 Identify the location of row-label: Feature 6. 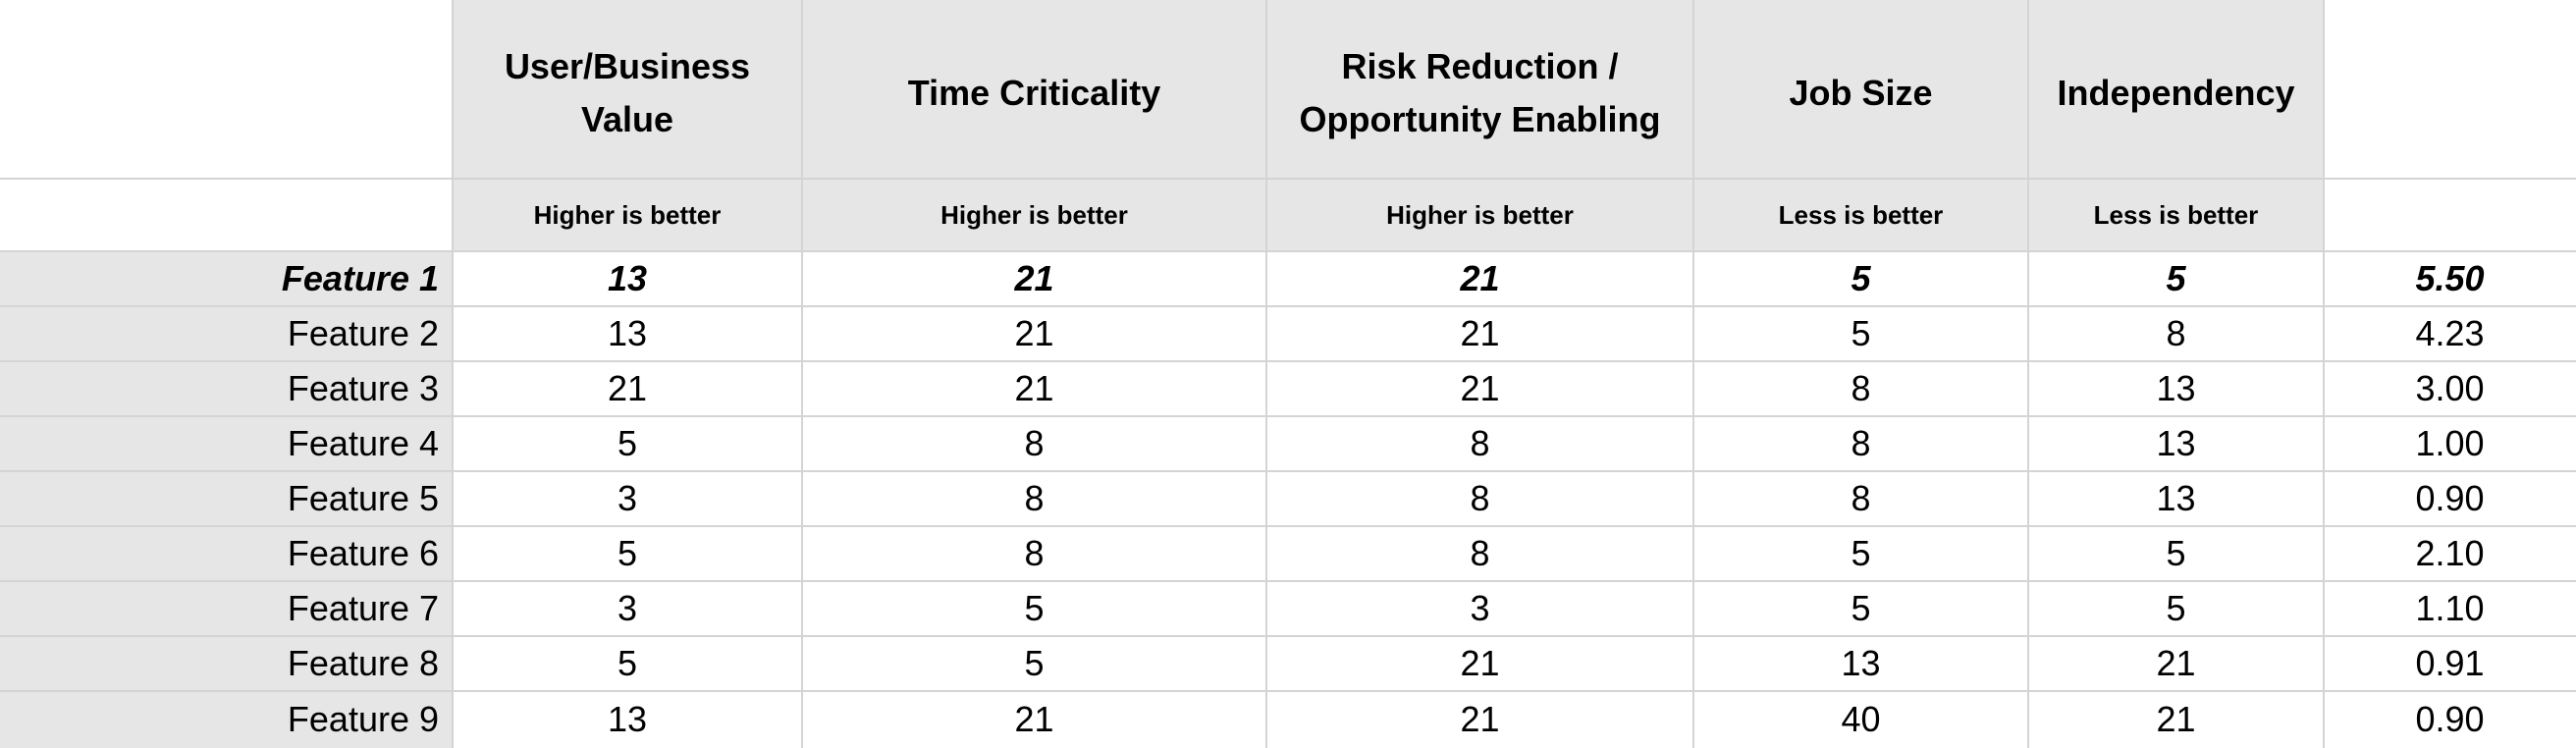
(363, 553).